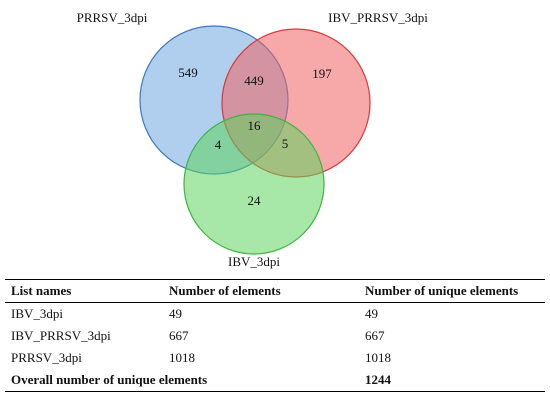 Image resolution: width=550 pixels, height=401 pixels. I want to click on header-list-names: List names, so click(84, 291).